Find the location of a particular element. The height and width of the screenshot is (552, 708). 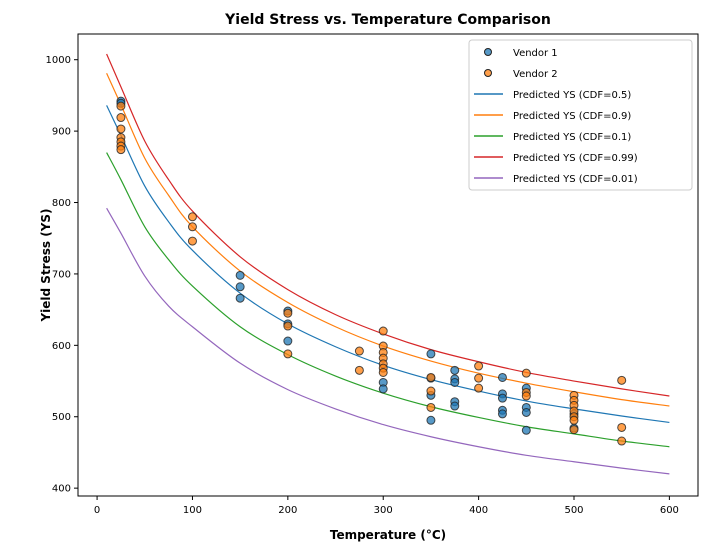

y-tick-label: 900 is located at coordinates (61, 132).